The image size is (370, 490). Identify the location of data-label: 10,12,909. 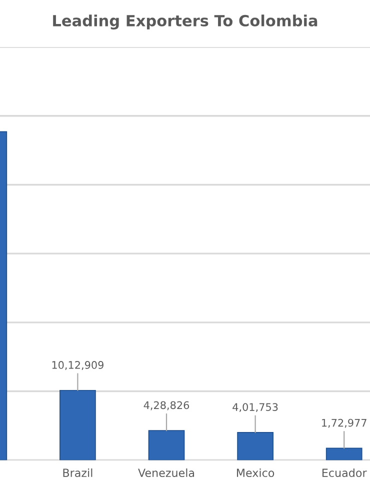
(78, 365).